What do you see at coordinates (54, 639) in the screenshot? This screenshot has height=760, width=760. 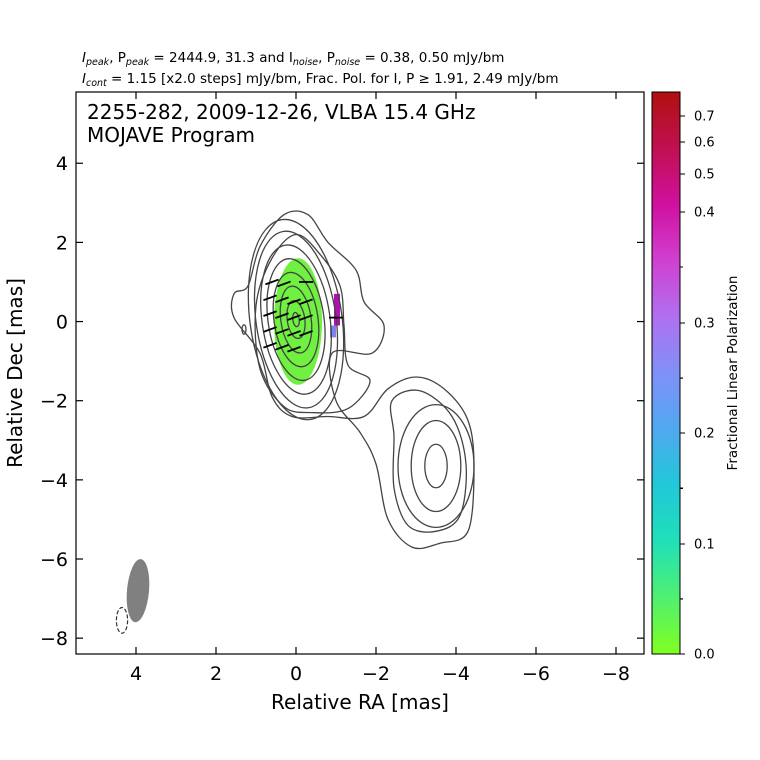 I see `y-tick-label: −8` at bounding box center [54, 639].